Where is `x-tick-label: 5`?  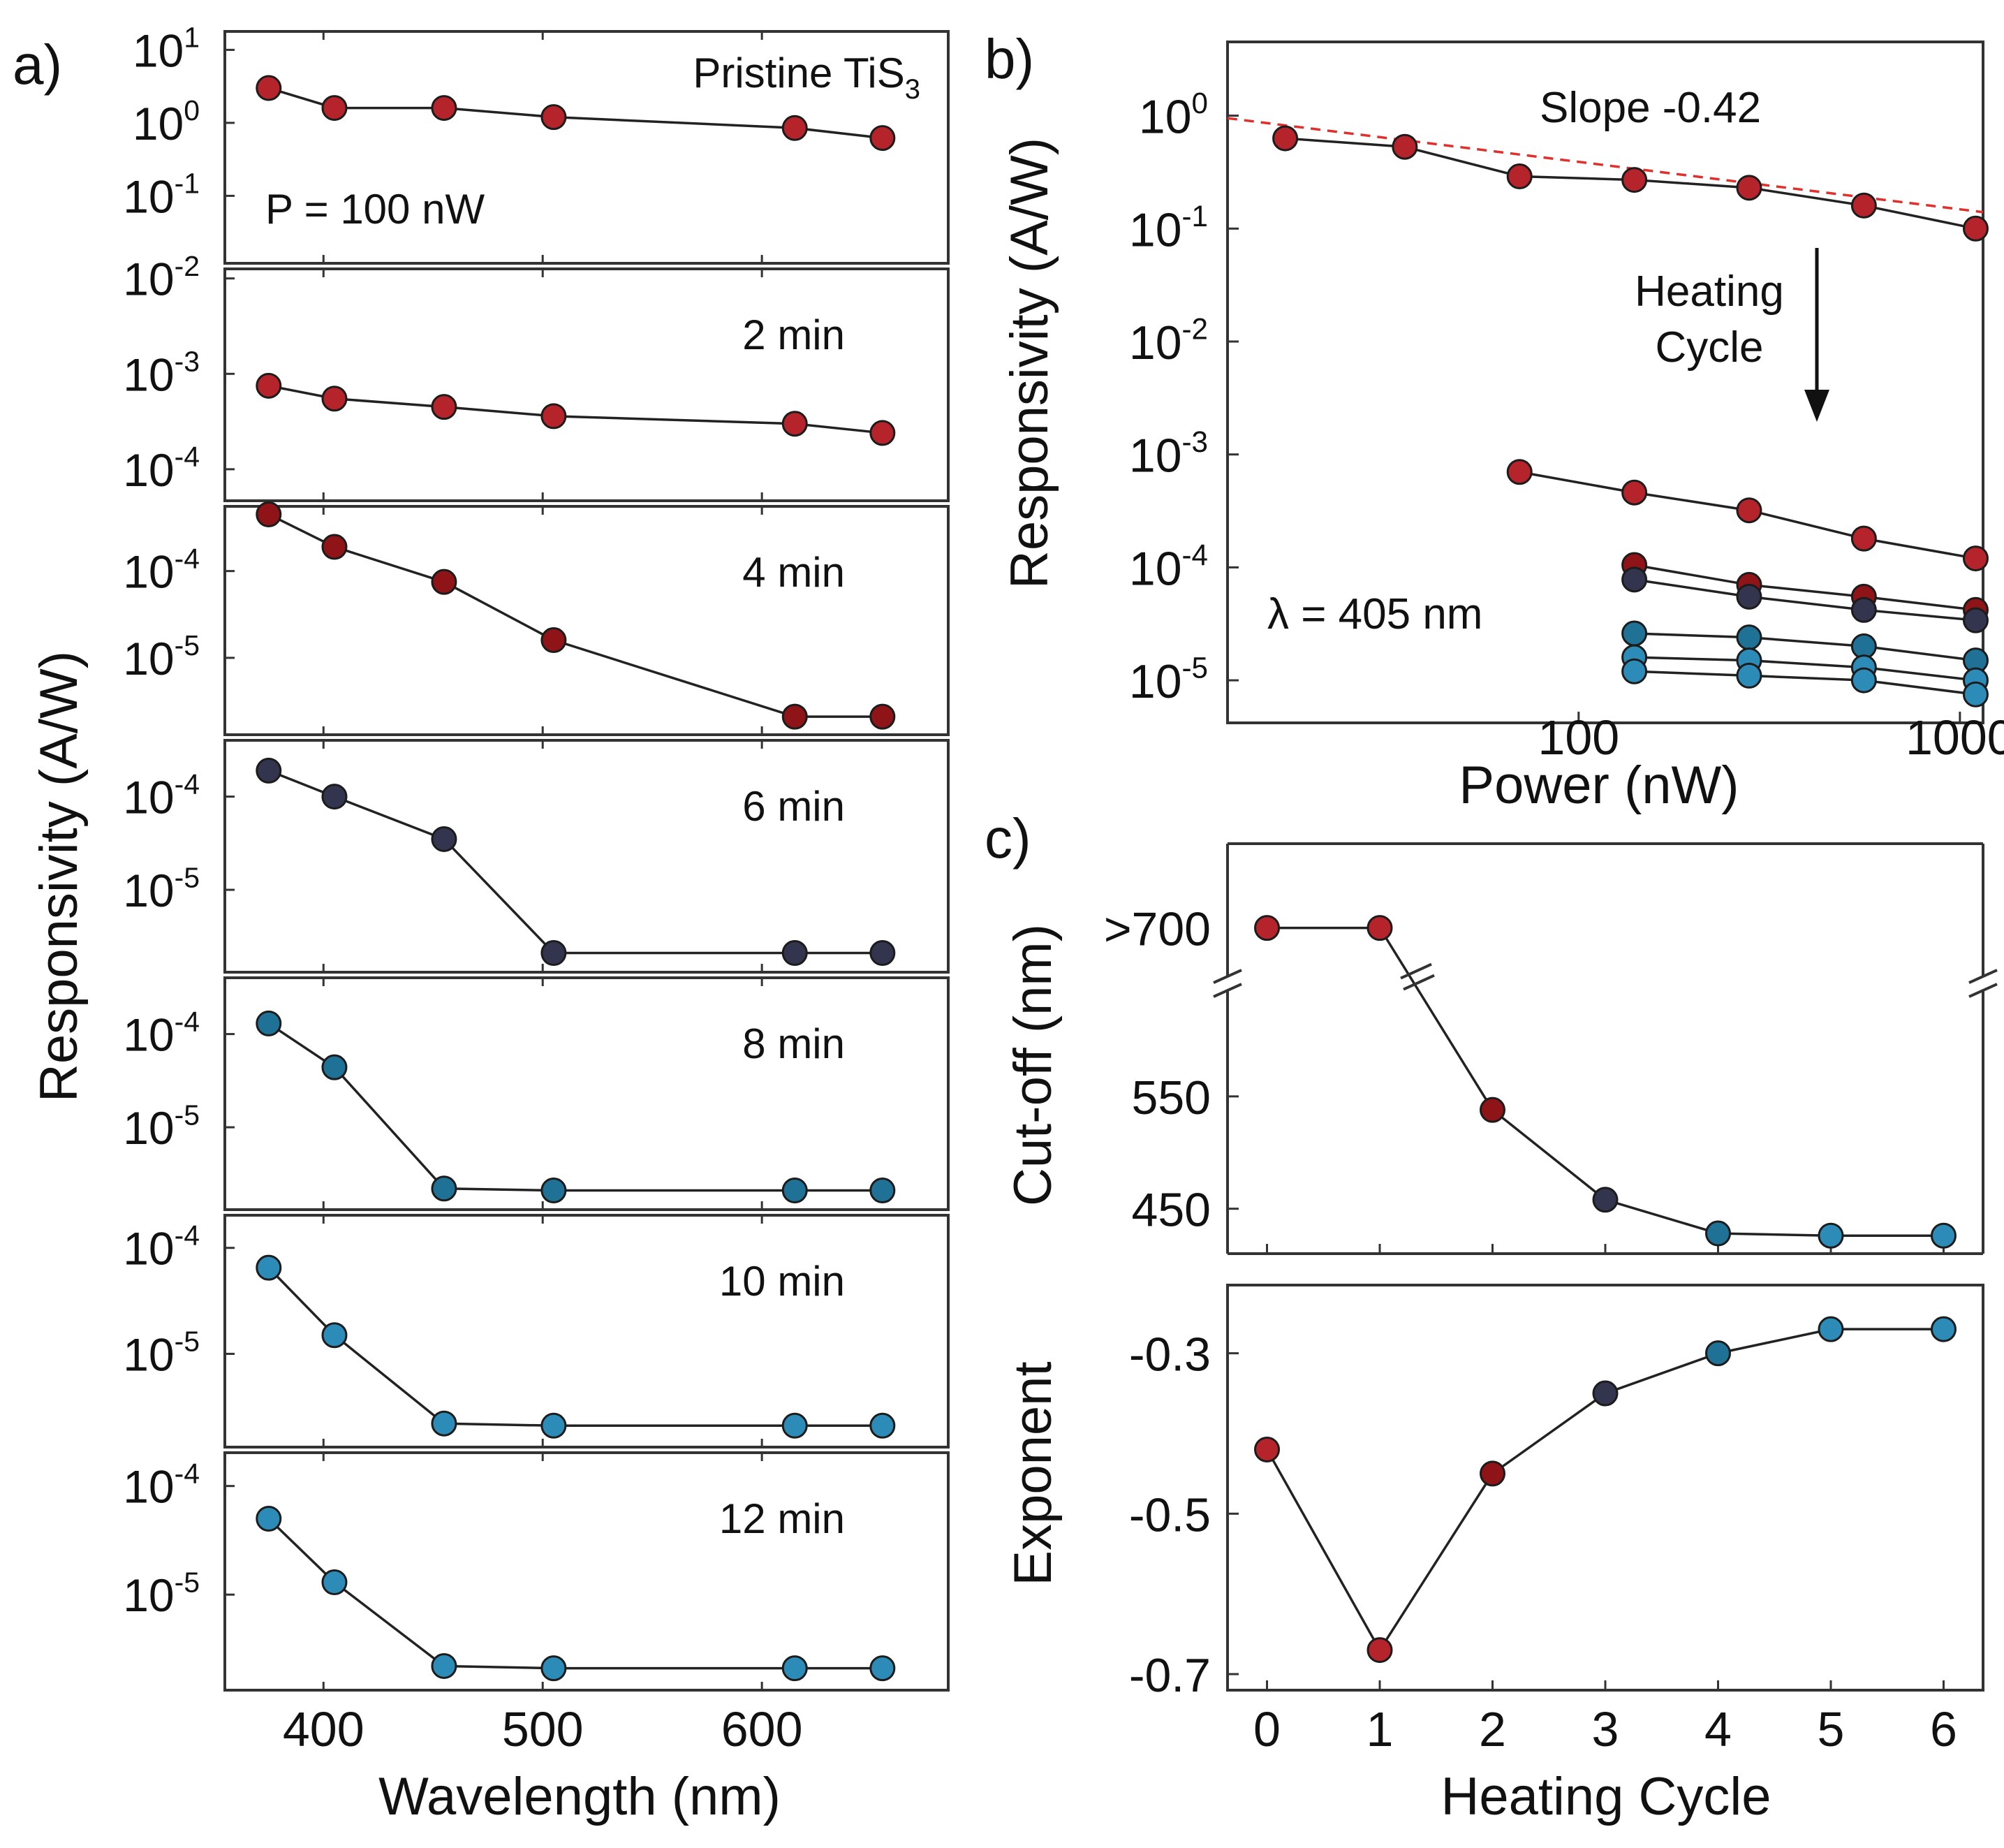 x-tick-label: 5 is located at coordinates (1831, 1729).